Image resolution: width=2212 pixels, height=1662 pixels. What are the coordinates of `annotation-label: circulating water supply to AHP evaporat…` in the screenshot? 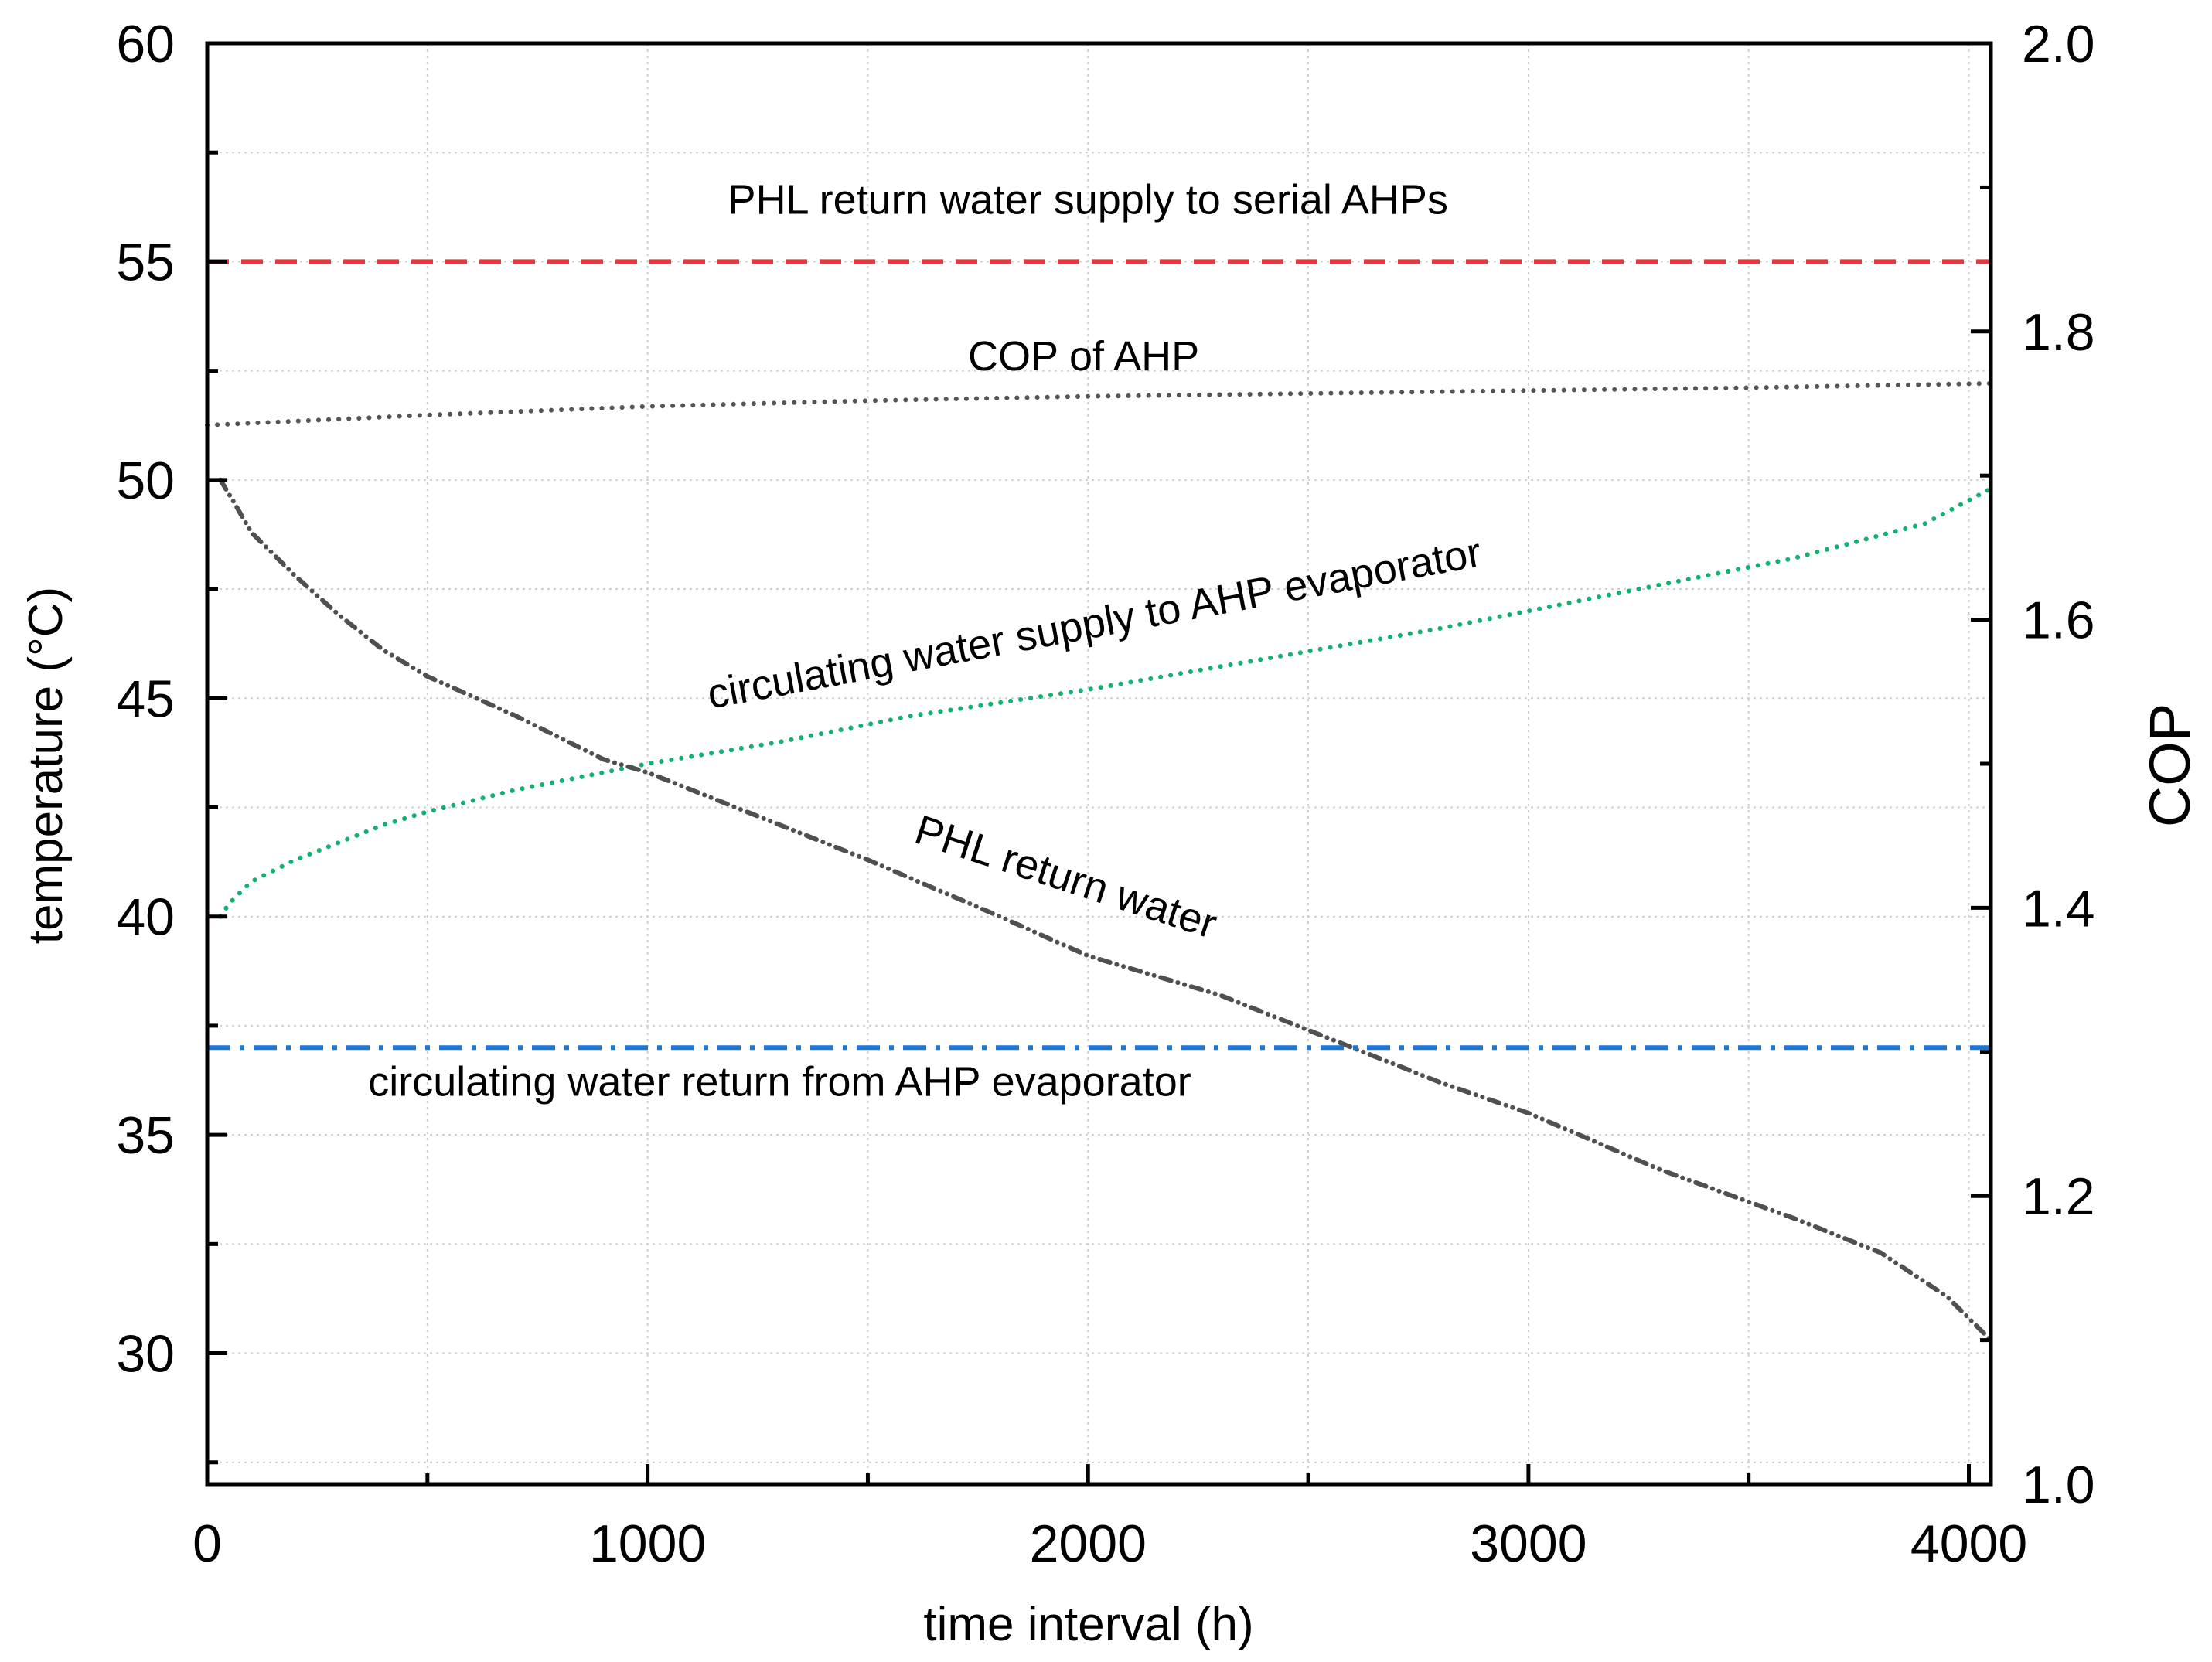 It's located at (1094, 623).